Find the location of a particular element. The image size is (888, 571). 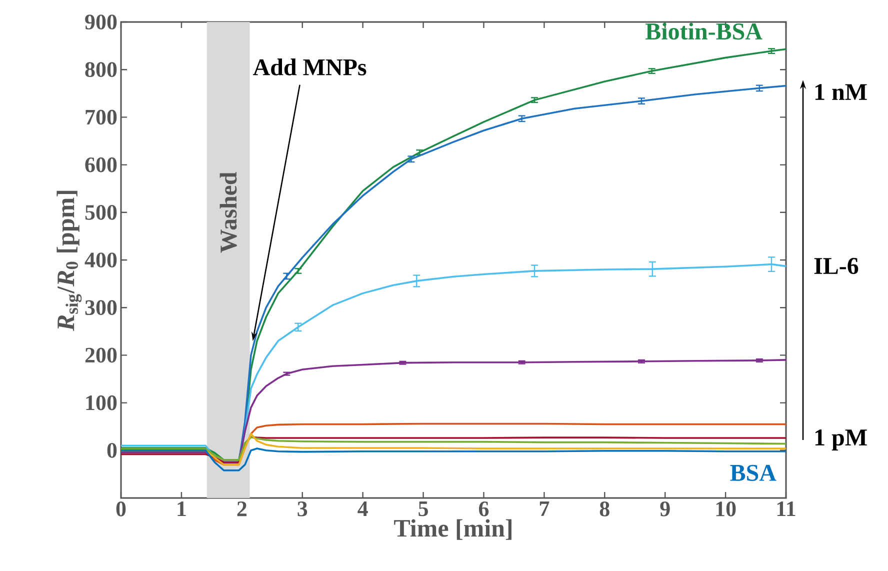

x-tick-label: 9 is located at coordinates (665, 509).